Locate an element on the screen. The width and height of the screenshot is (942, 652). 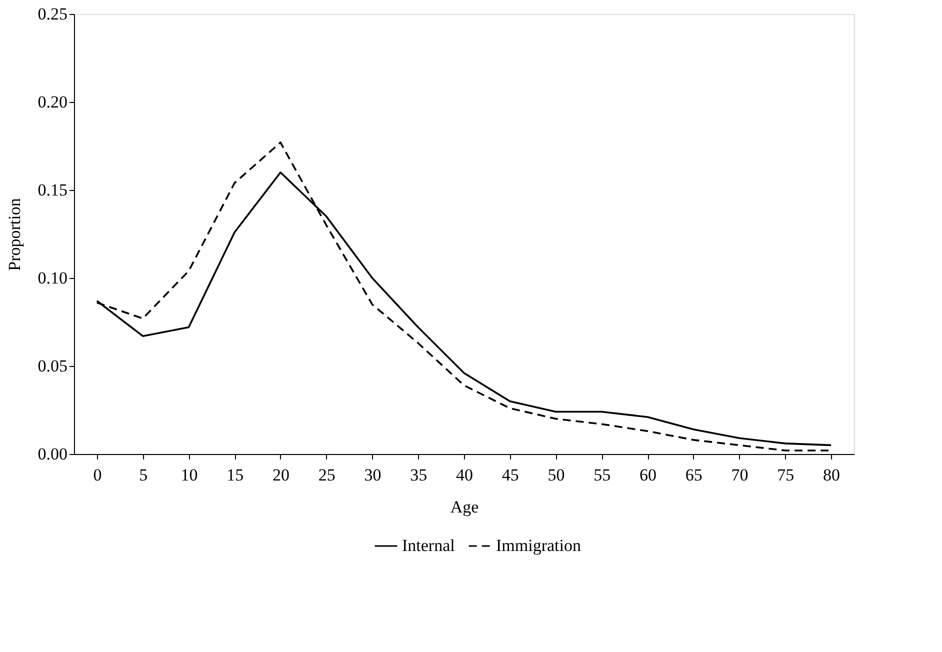
x-tick-label: 70 is located at coordinates (739, 475).